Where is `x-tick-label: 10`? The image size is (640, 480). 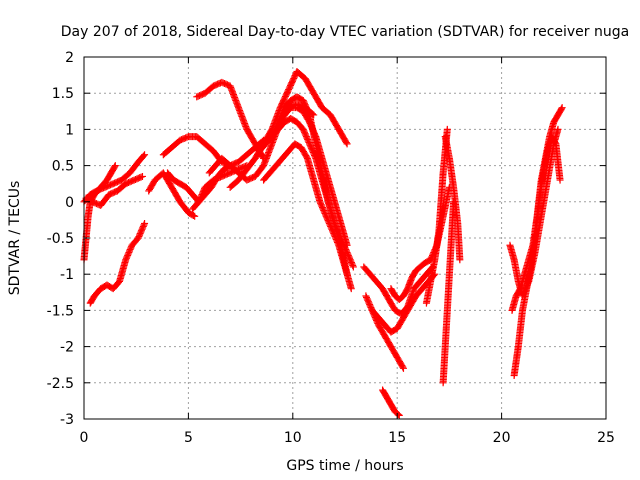 x-tick-label: 10 is located at coordinates (293, 438).